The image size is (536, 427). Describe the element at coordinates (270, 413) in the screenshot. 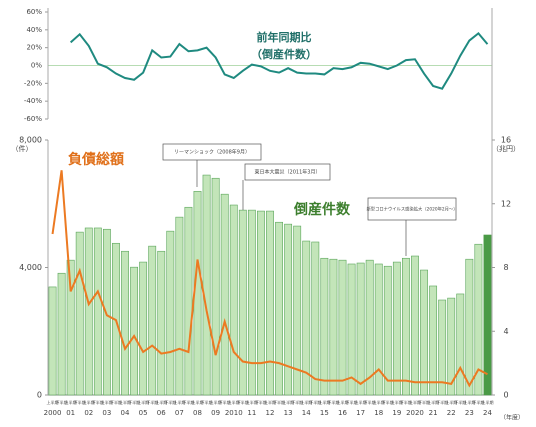

I see `year-label: 12` at that location.